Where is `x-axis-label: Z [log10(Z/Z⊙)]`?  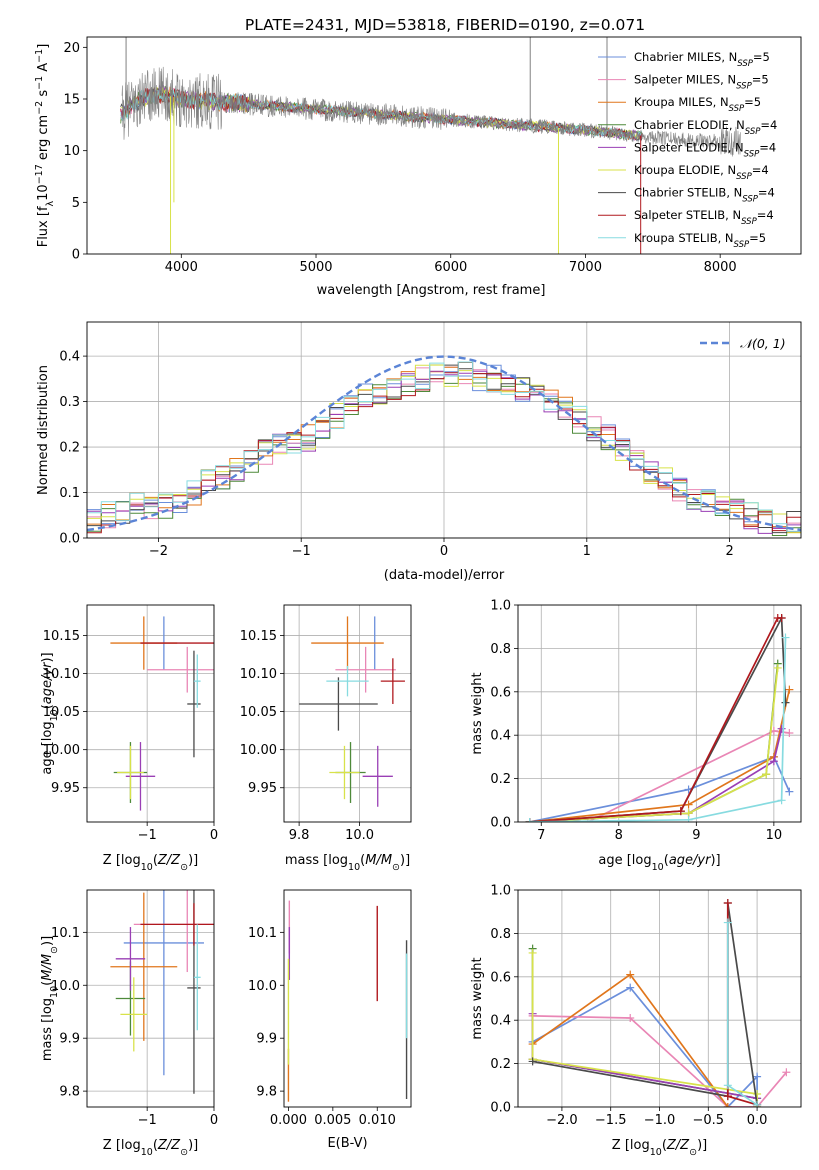 x-axis-label: Z [log10(Z/Z⊙)] is located at coordinates (659, 1148).